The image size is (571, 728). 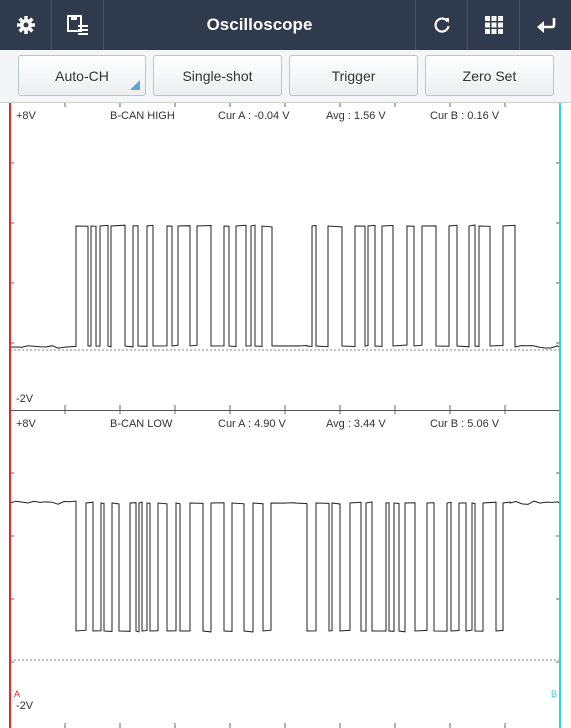 I want to click on ch2-cur-a: Cur A : 4.90 V, so click(x=252, y=424).